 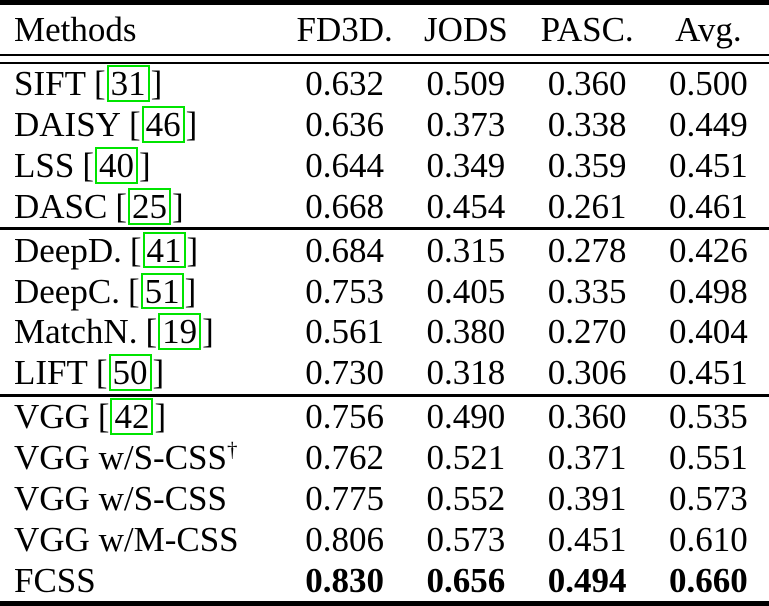 I want to click on table-row: SIFT[31] 0.632 0.509 0.360 0.500, so click(x=384, y=84).